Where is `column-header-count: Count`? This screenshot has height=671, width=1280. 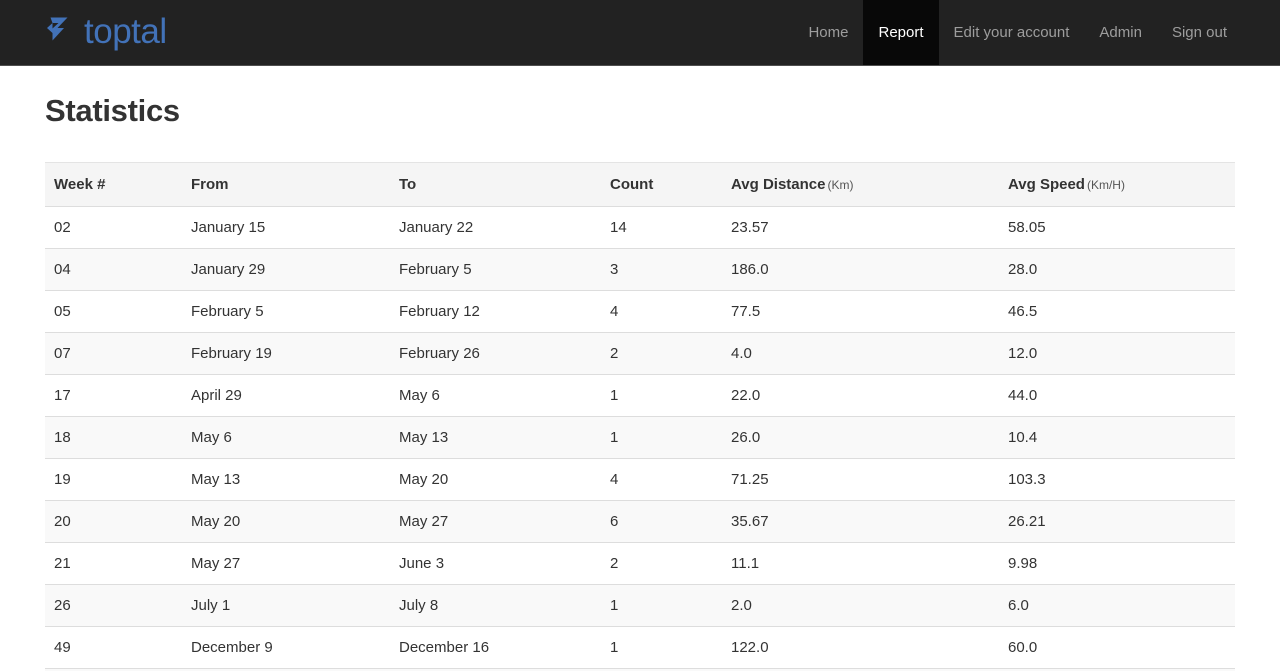 column-header-count: Count is located at coordinates (661, 184).